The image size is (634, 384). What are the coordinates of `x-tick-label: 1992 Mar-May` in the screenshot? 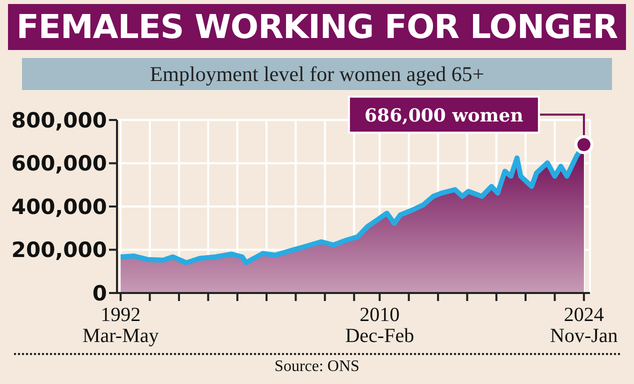 It's located at (120, 325).